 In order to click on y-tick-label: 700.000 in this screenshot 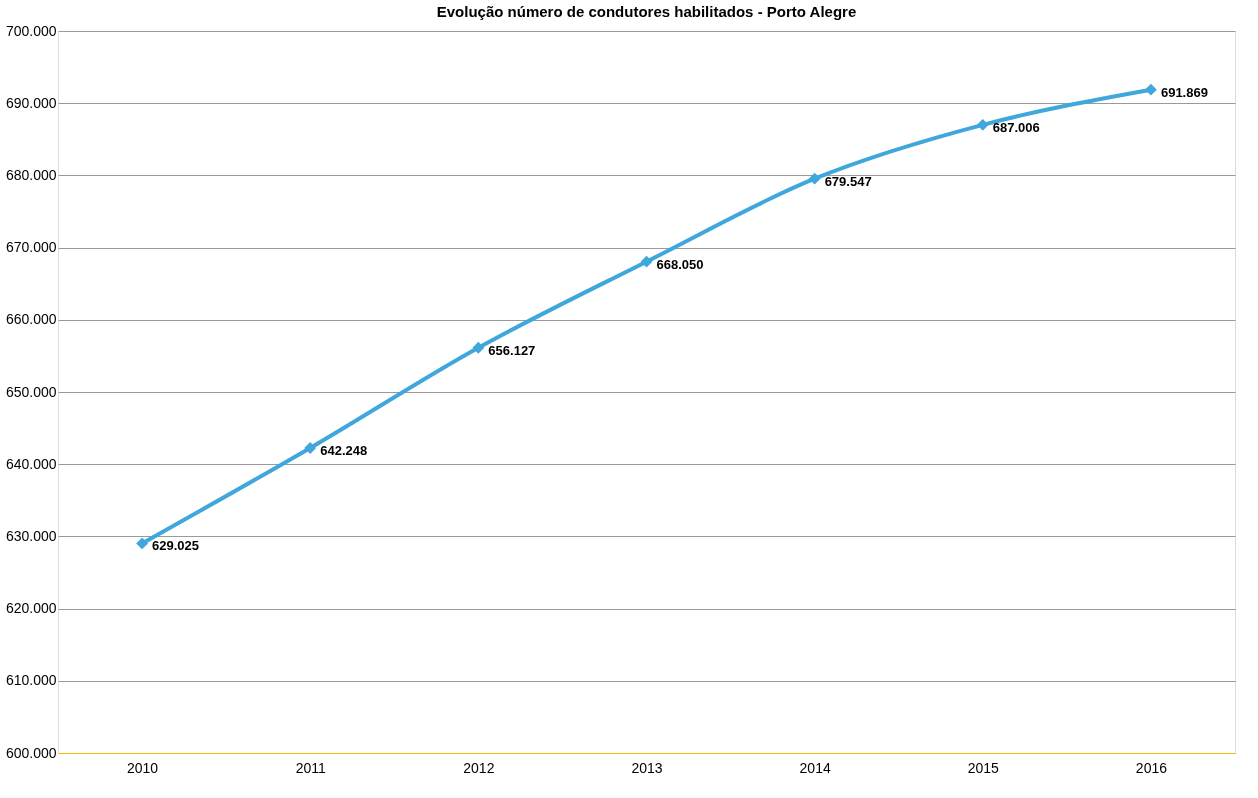, I will do `click(31, 30)`.